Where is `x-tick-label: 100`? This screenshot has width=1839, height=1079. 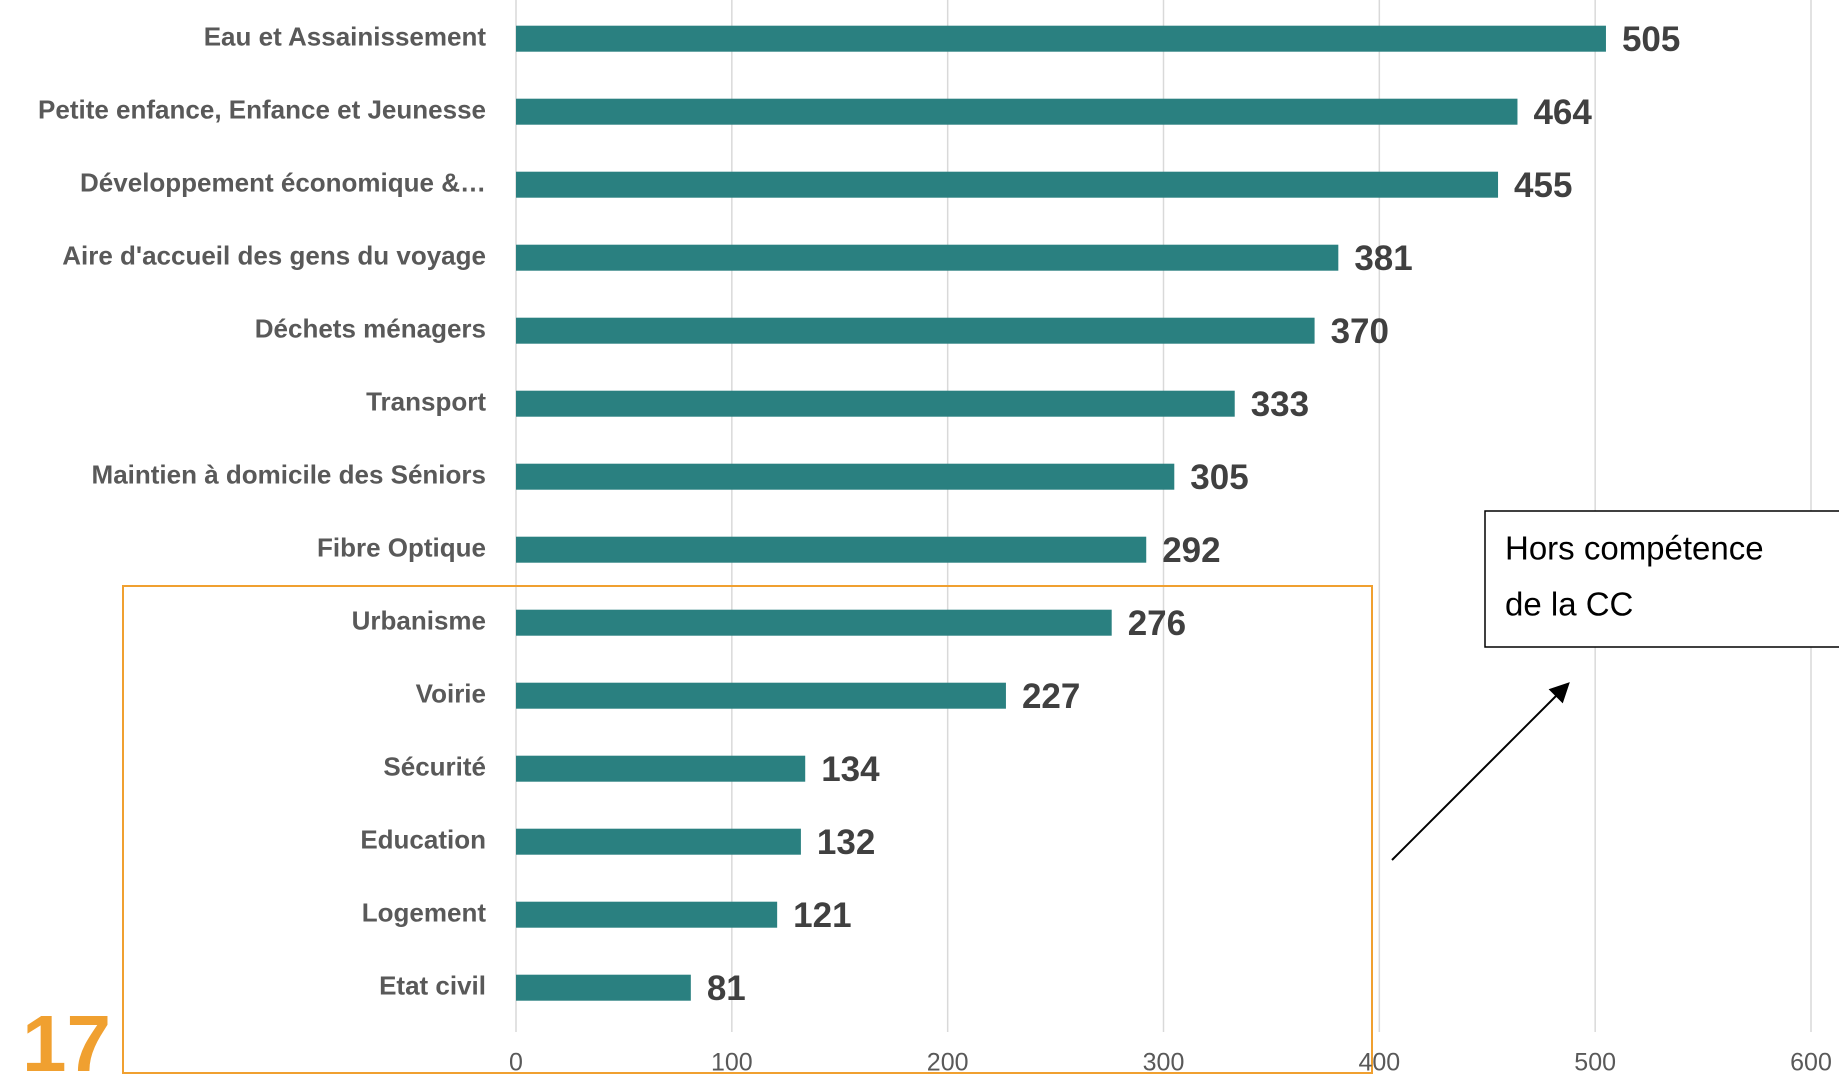
x-tick-label: 100 is located at coordinates (732, 1063).